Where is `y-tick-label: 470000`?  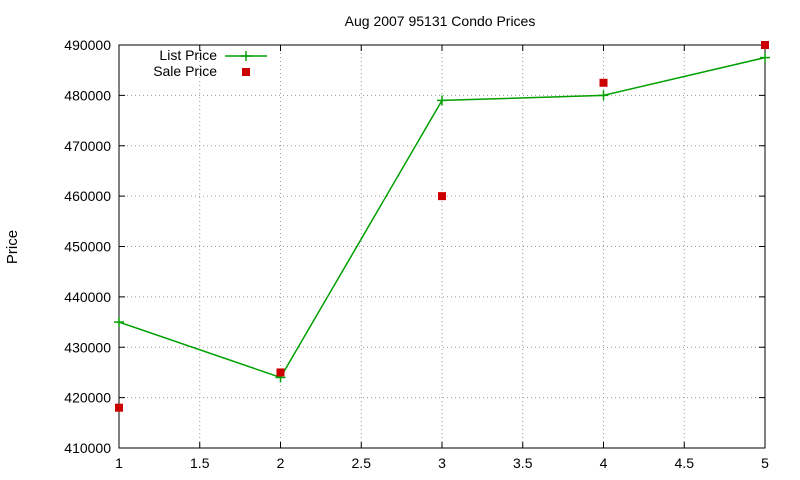 y-tick-label: 470000 is located at coordinates (87, 146).